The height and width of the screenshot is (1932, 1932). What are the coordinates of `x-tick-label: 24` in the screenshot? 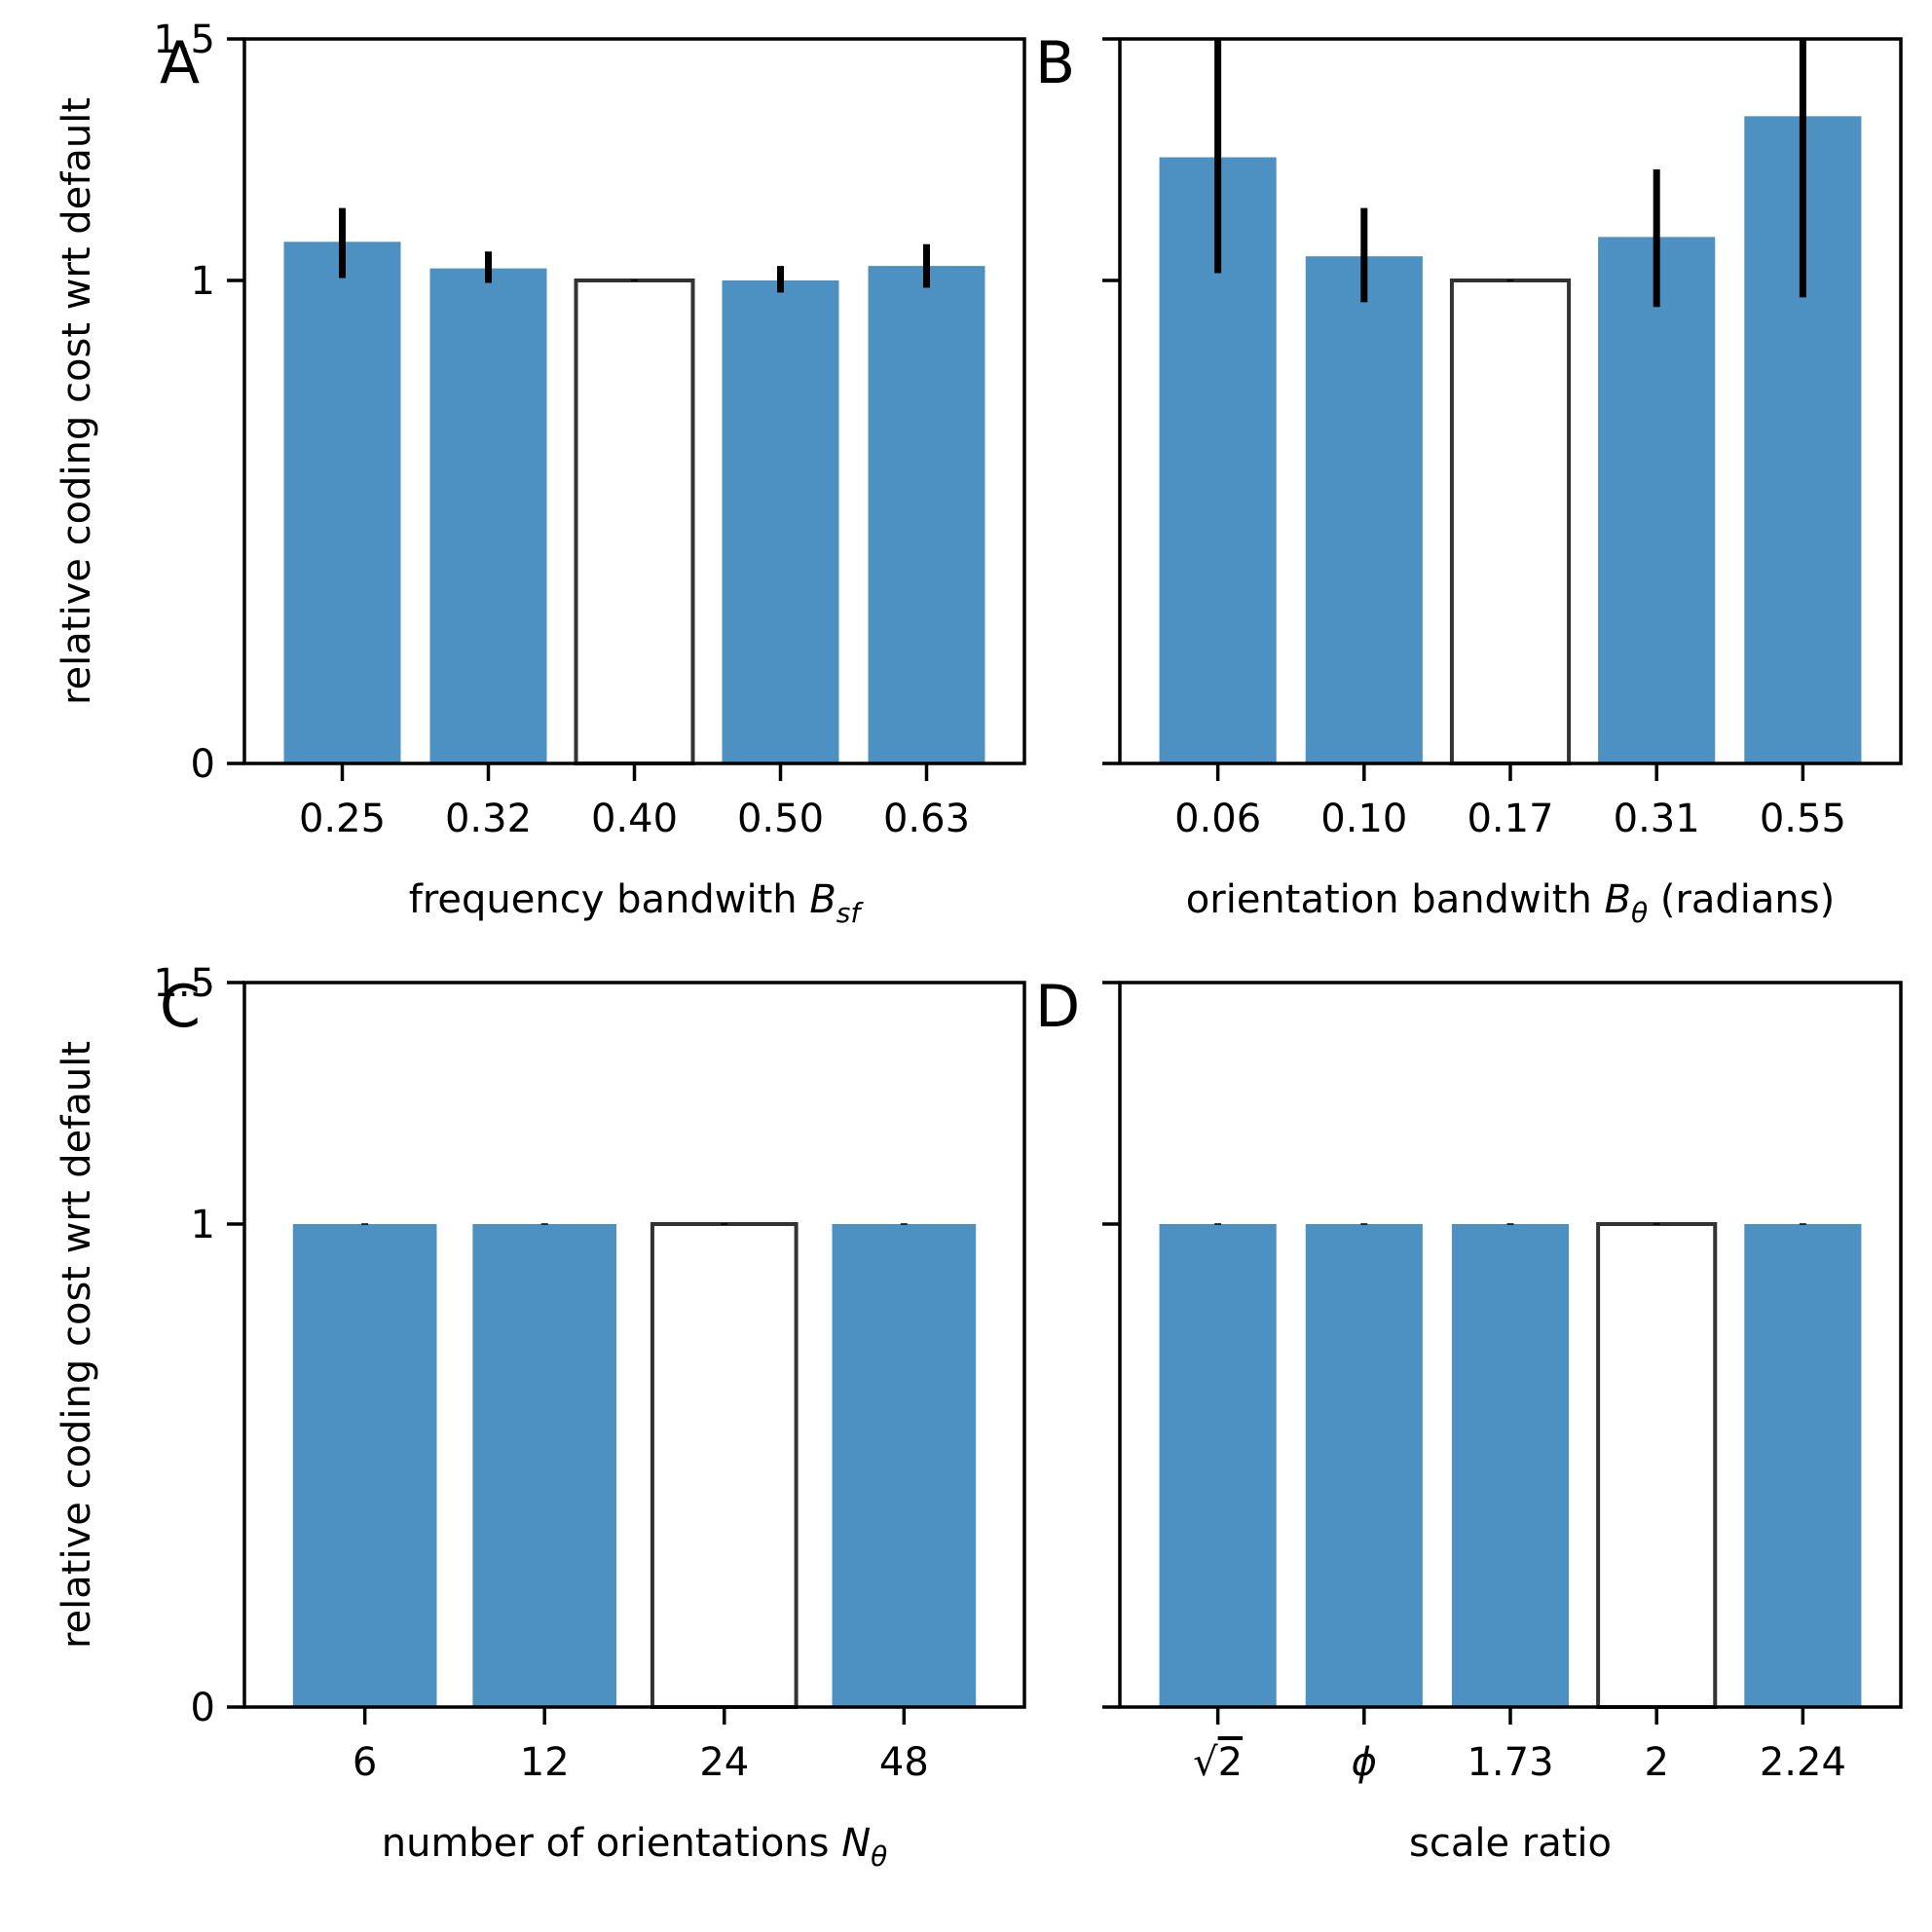 It's located at (724, 1763).